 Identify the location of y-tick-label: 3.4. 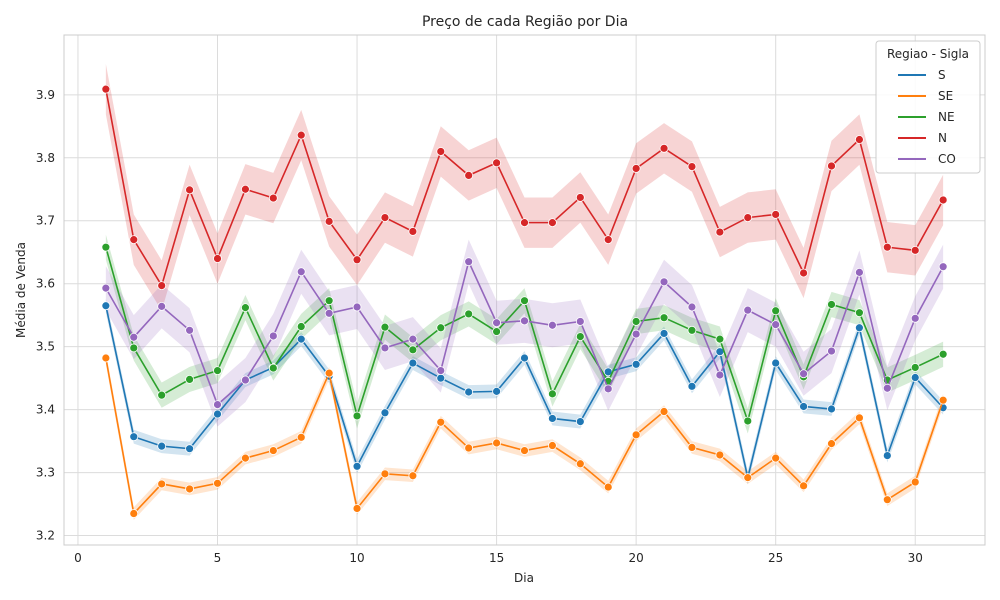
(45, 410).